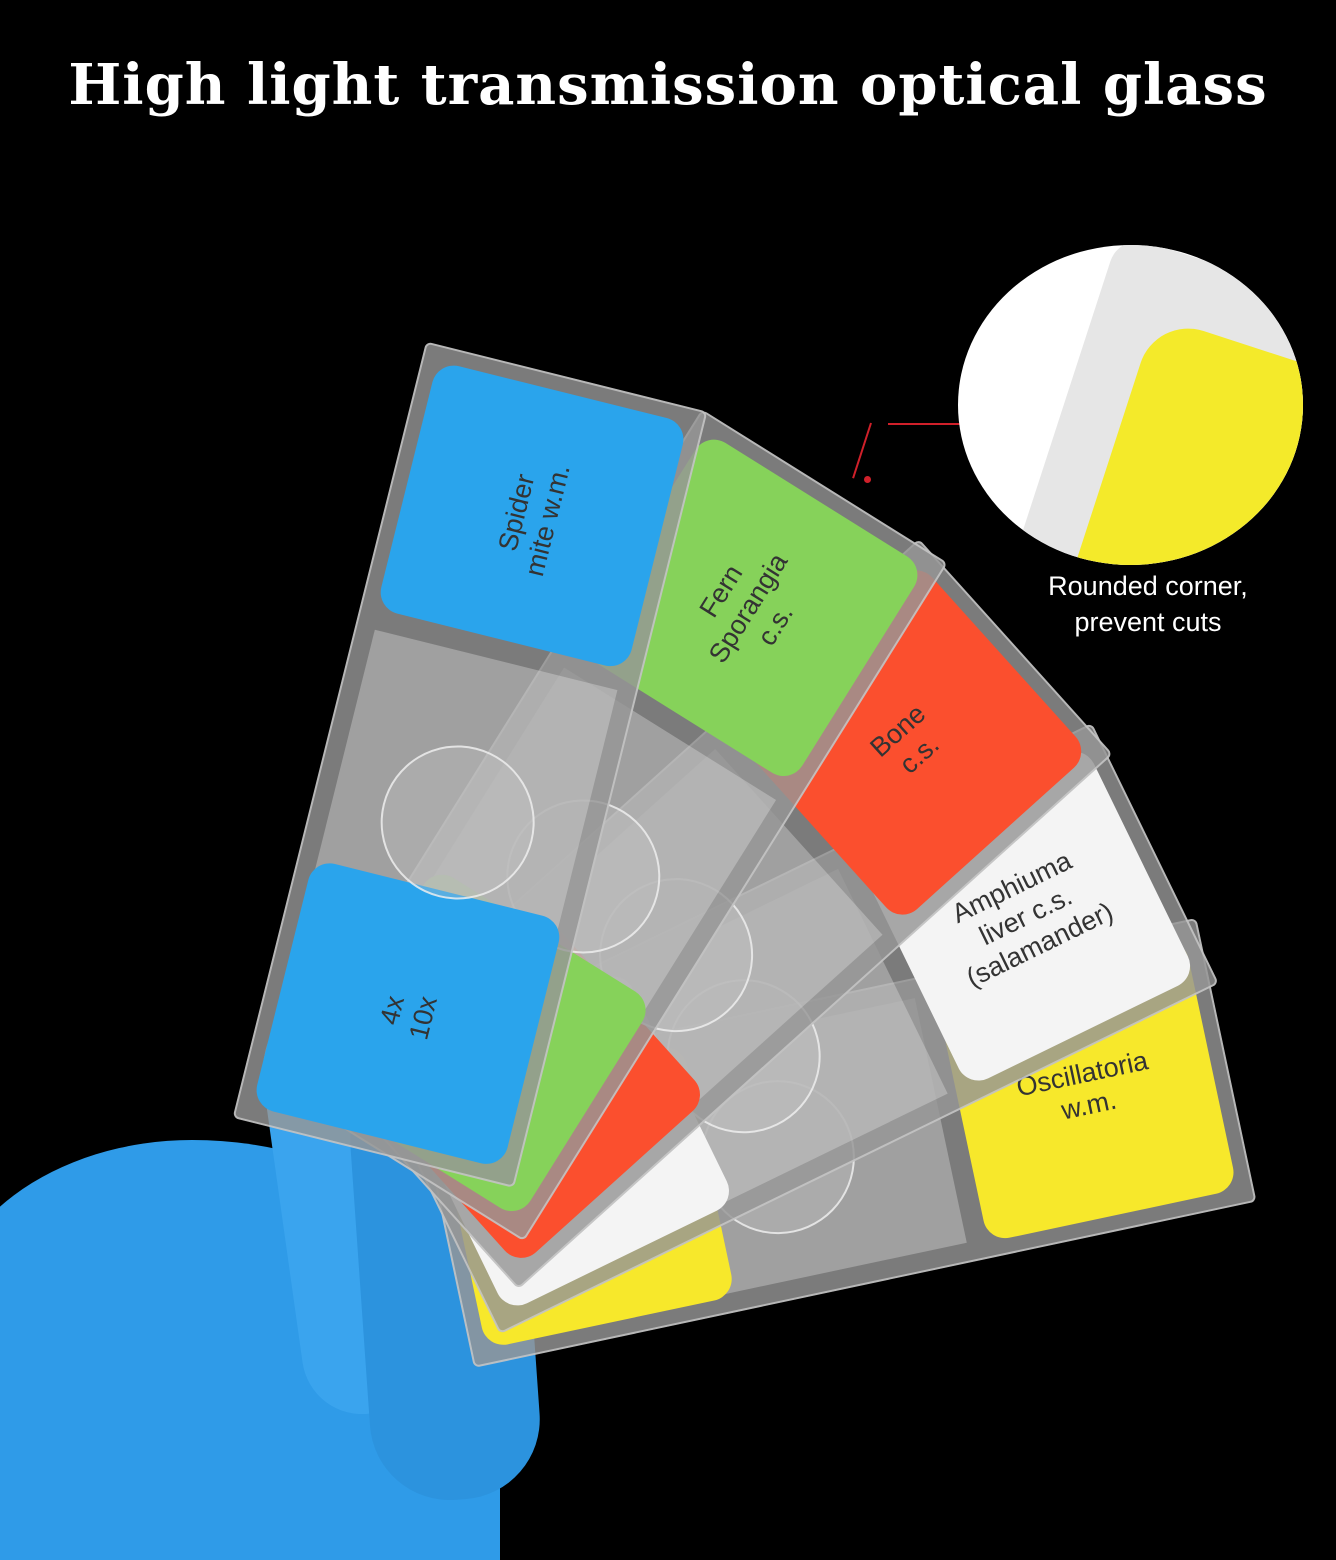 The height and width of the screenshot is (1560, 1336). I want to click on slide-label-top: Spider mite w.m., so click(532, 515).